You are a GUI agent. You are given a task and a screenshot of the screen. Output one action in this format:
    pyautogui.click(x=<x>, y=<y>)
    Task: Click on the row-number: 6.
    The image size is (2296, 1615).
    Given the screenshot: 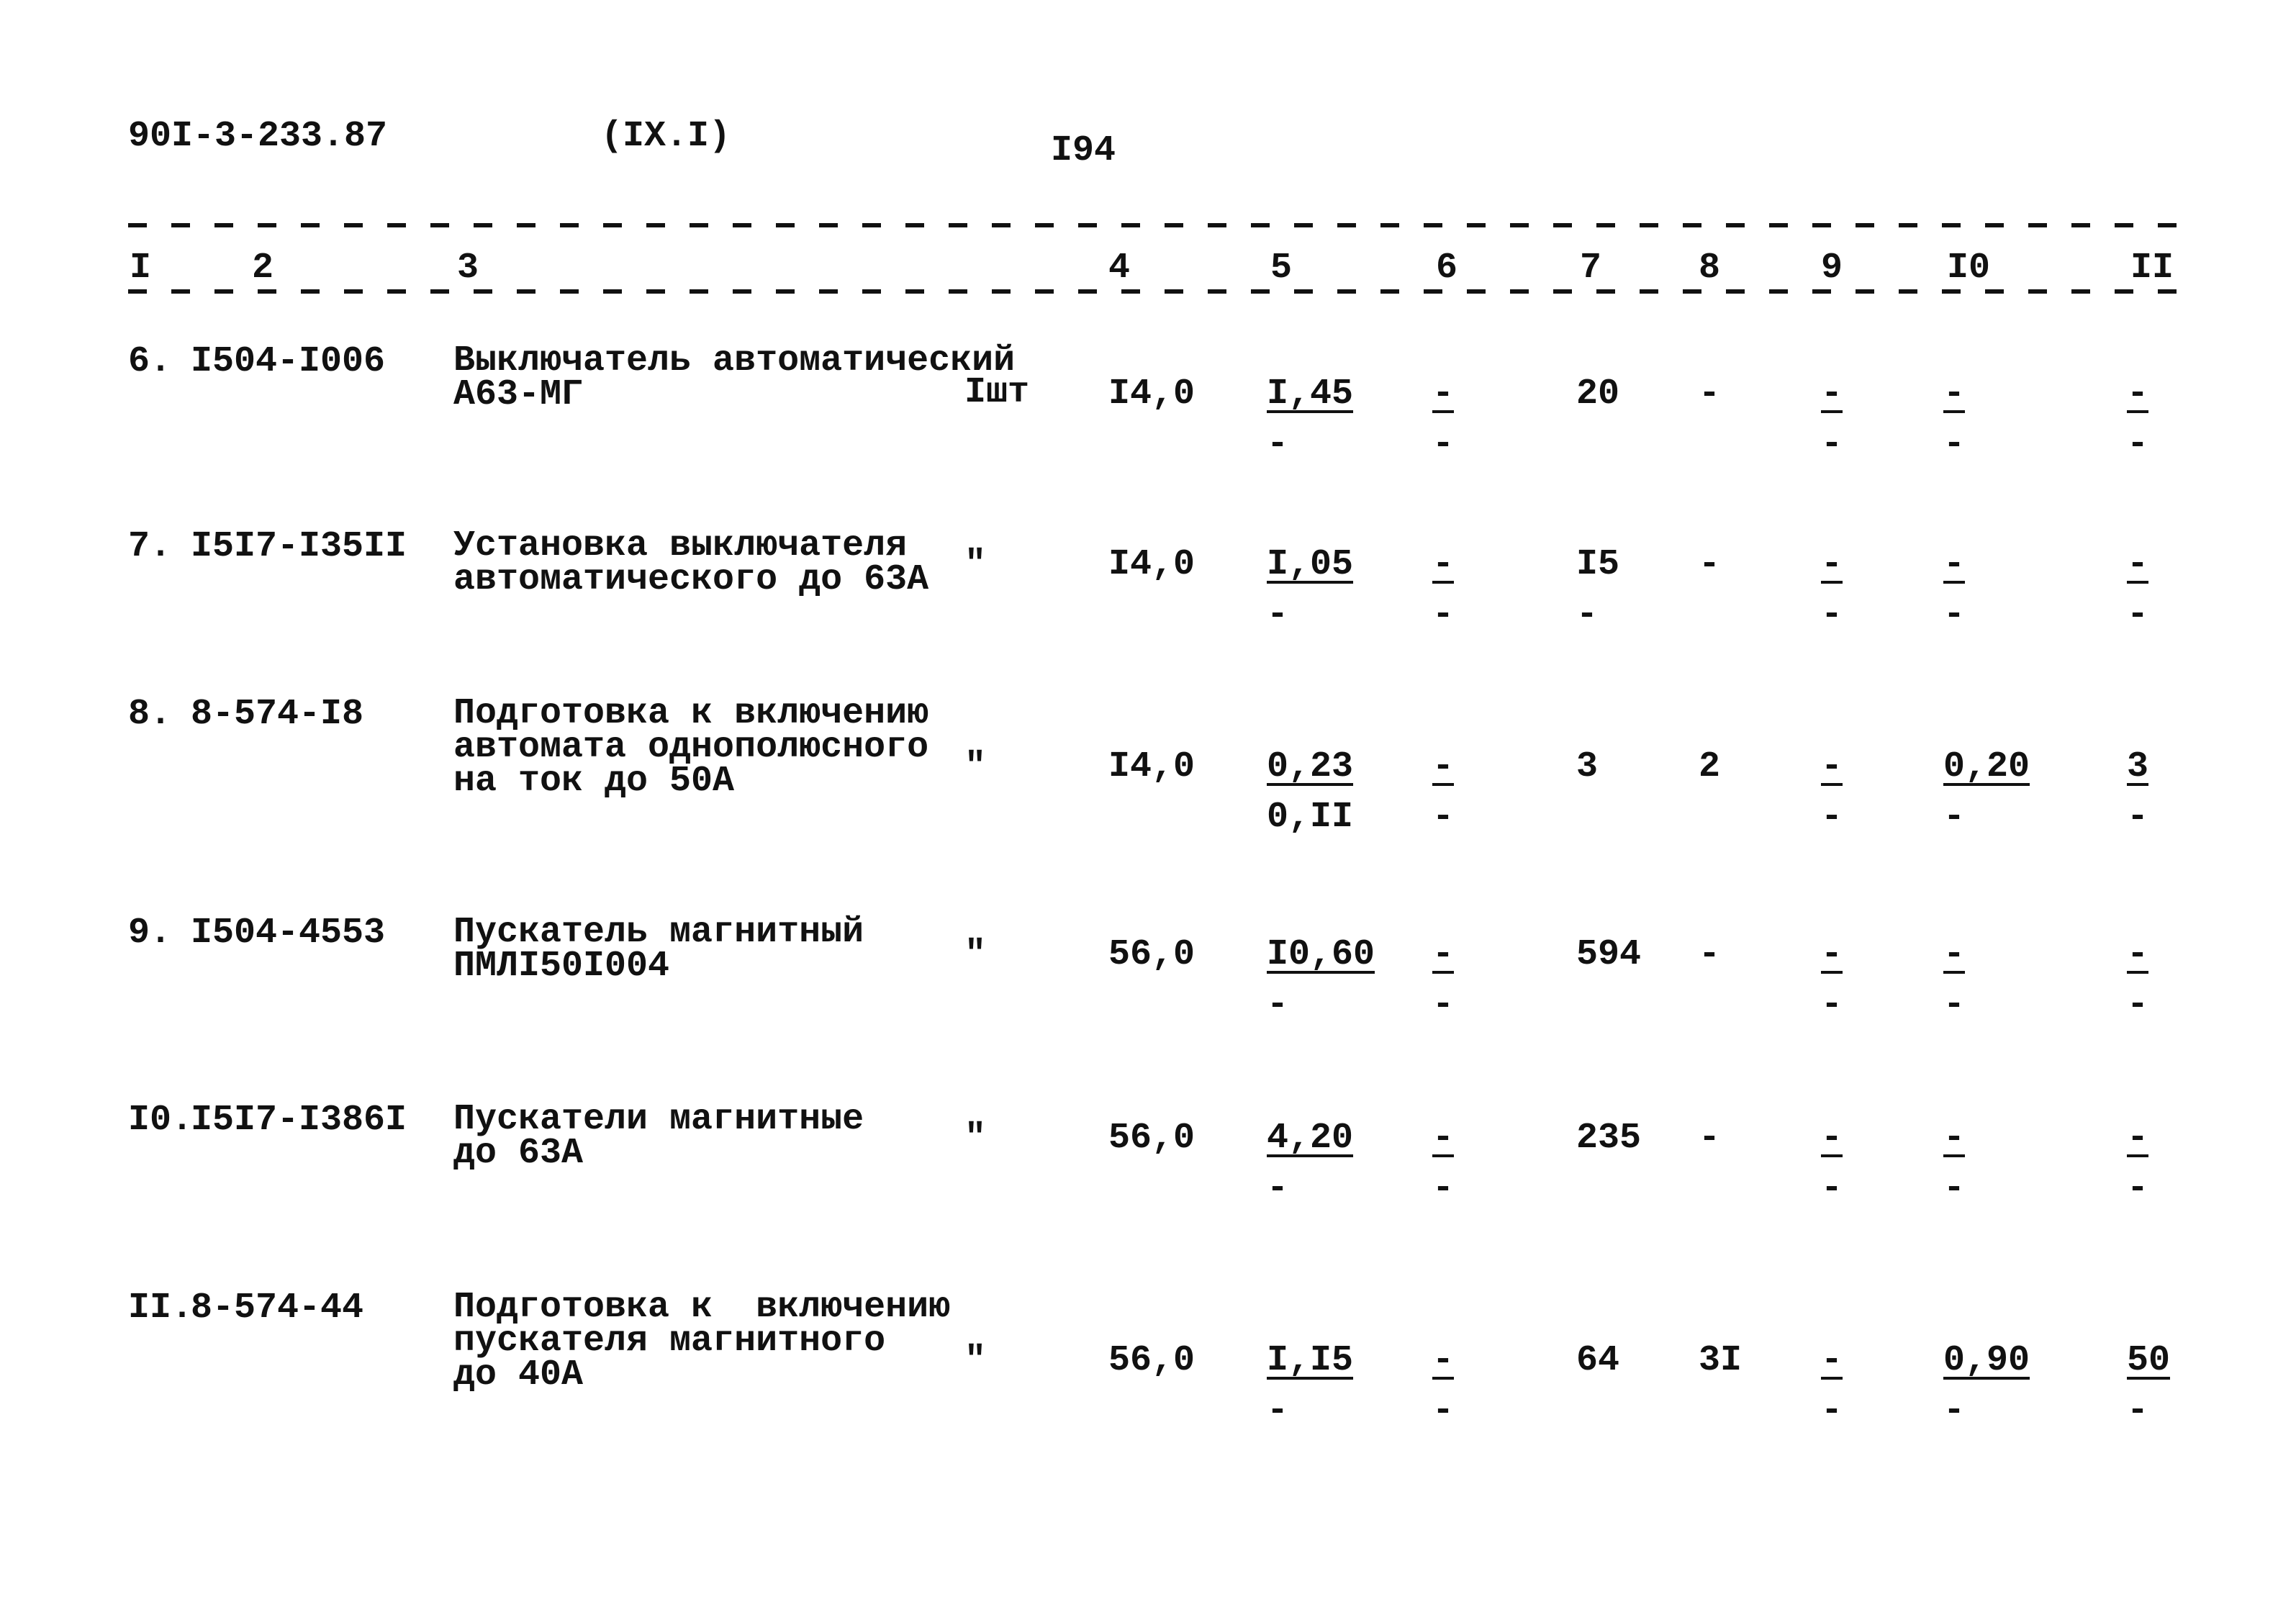 What is the action you would take?
    pyautogui.click(x=150, y=362)
    